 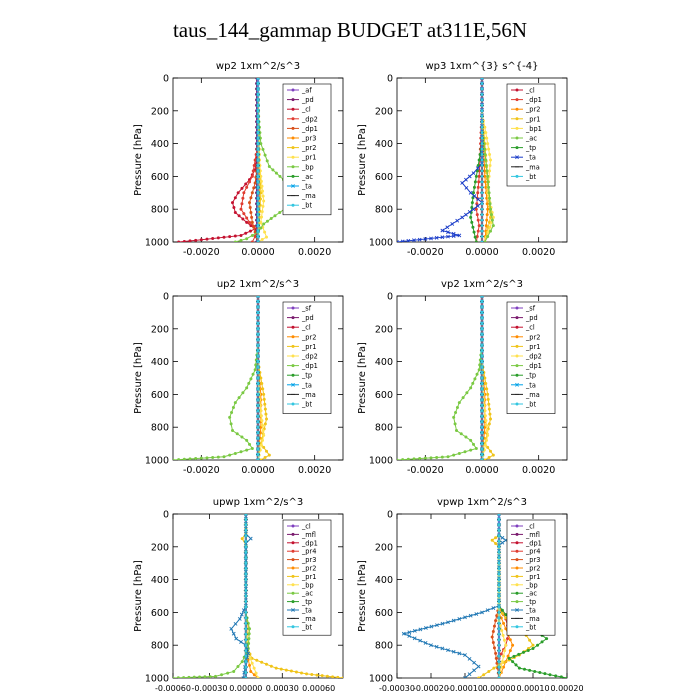 I want to click on legend-box, so click(x=531, y=577).